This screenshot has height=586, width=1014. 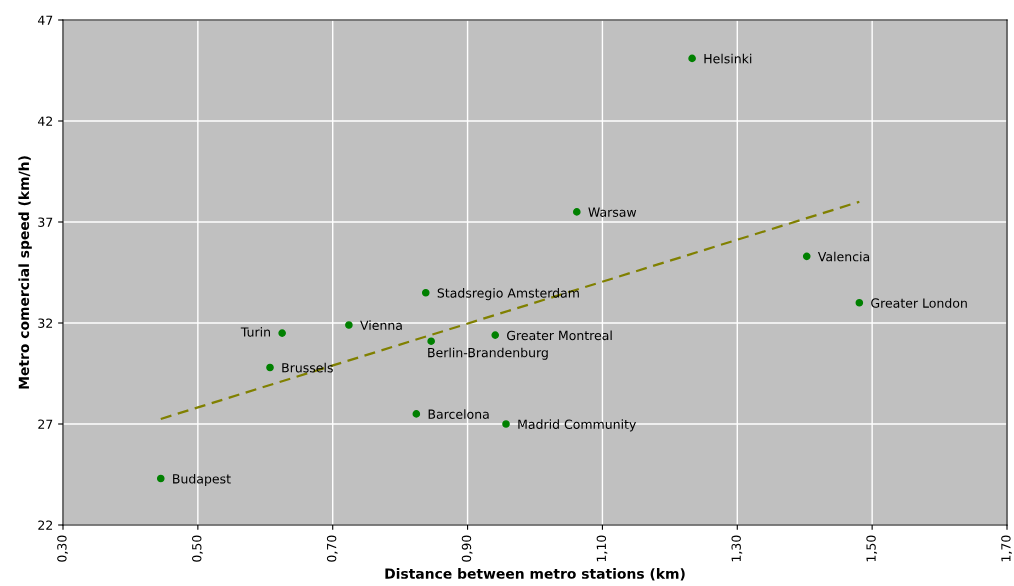 I want to click on x-tick-label: 1,50, so click(x=872, y=548).